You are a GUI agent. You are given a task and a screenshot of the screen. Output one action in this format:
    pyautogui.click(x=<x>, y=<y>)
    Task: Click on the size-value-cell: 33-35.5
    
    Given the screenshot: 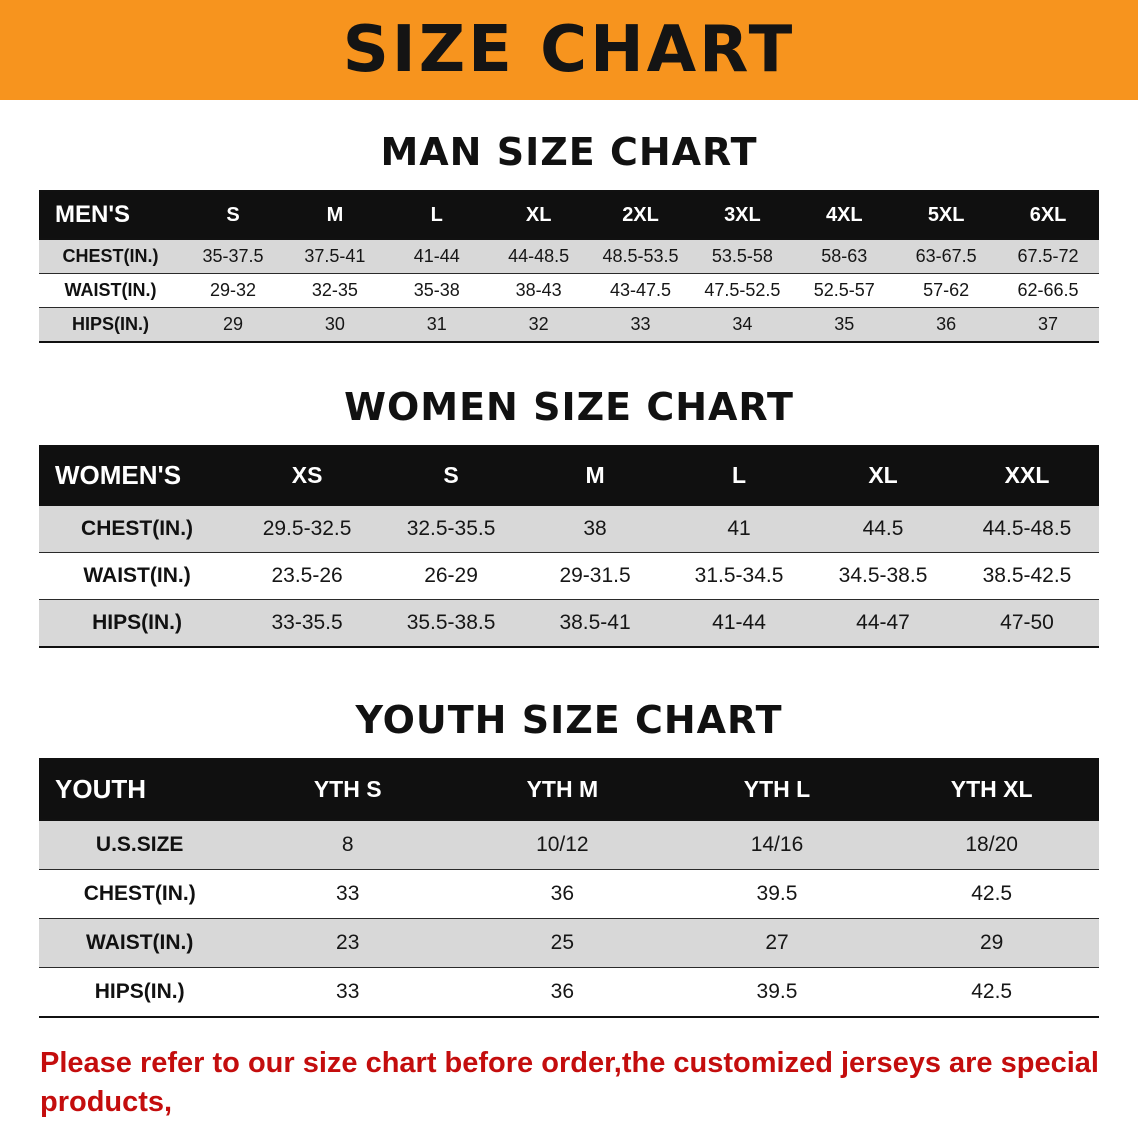 What is the action you would take?
    pyautogui.click(x=307, y=622)
    